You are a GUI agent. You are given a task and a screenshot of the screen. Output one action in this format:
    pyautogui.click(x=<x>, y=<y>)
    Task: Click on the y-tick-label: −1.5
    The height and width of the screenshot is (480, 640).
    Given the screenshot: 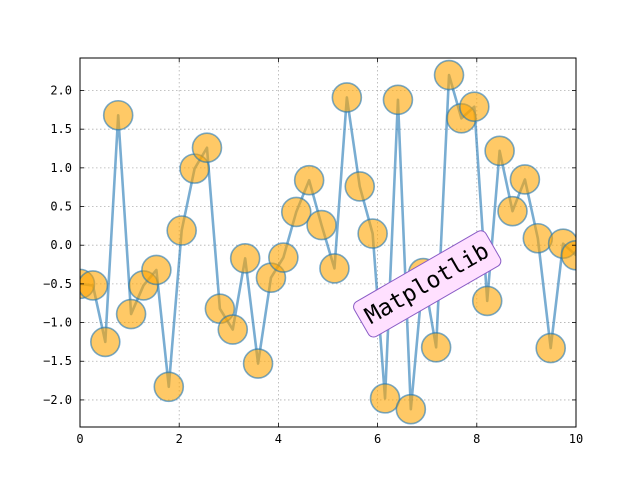 What is the action you would take?
    pyautogui.click(x=57, y=361)
    